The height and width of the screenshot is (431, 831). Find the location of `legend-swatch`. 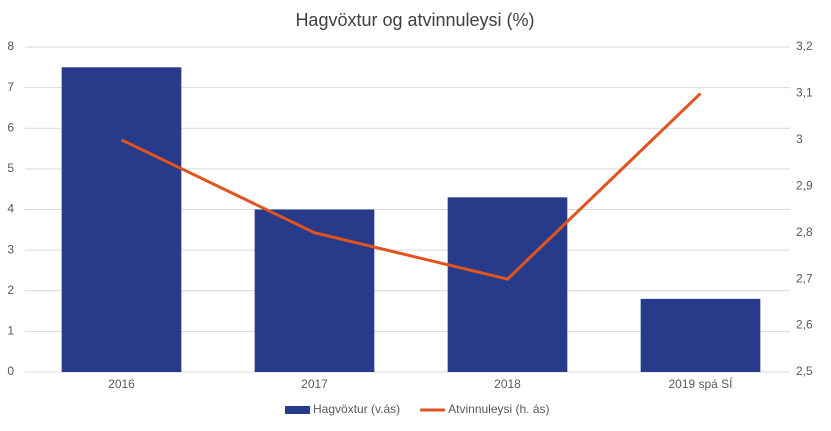

legend-swatch is located at coordinates (297, 410).